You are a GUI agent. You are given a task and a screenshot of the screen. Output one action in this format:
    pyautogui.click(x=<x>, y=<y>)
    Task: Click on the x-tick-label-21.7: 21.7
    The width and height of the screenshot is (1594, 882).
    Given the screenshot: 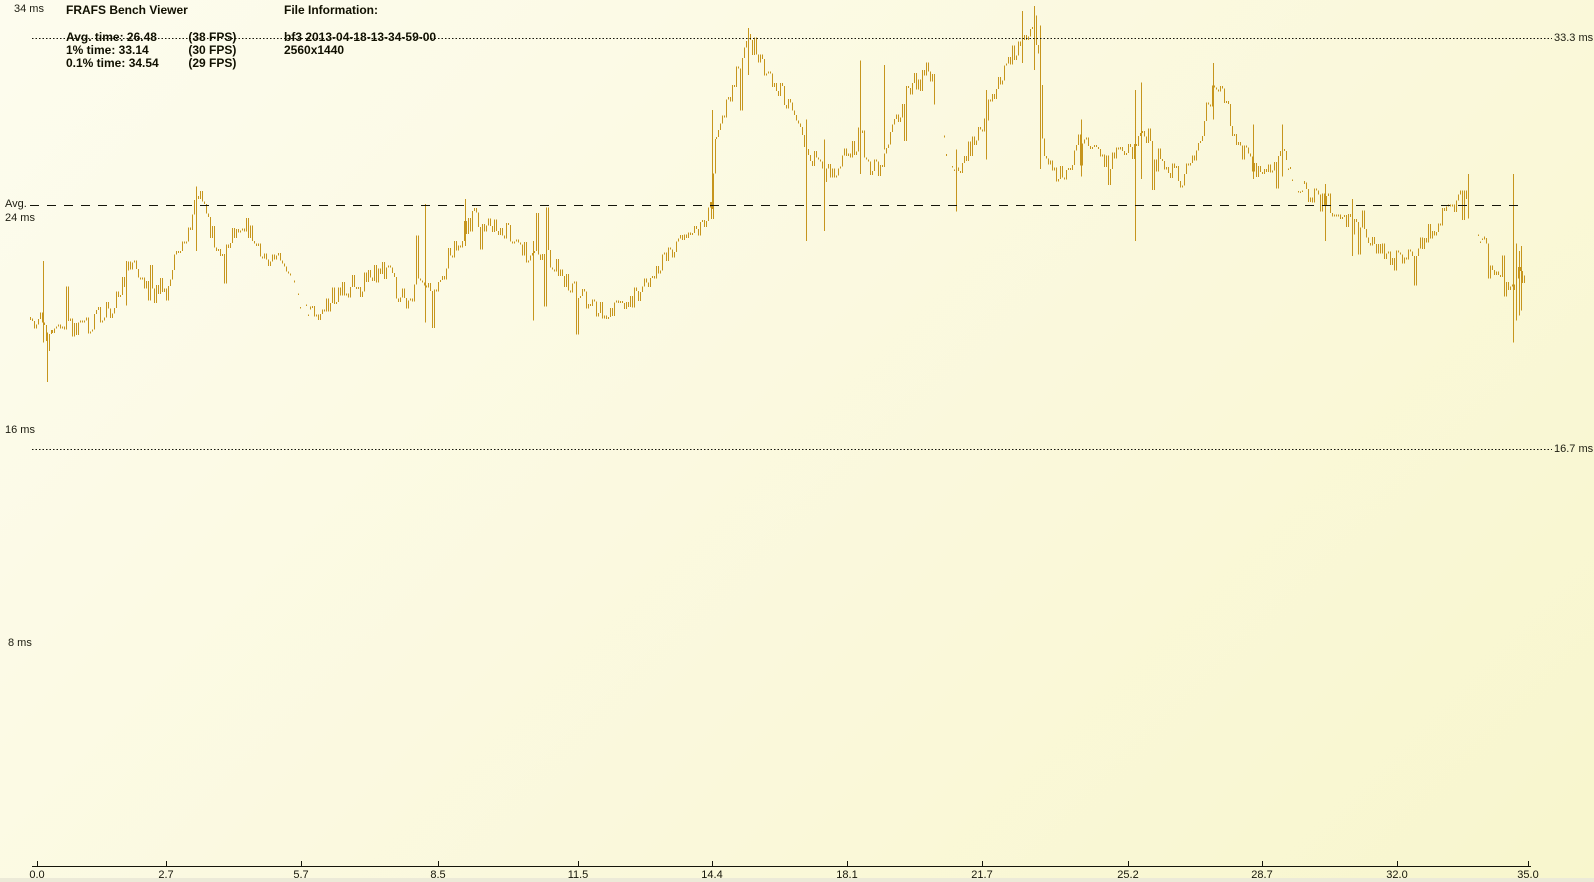 What is the action you would take?
    pyautogui.click(x=982, y=875)
    